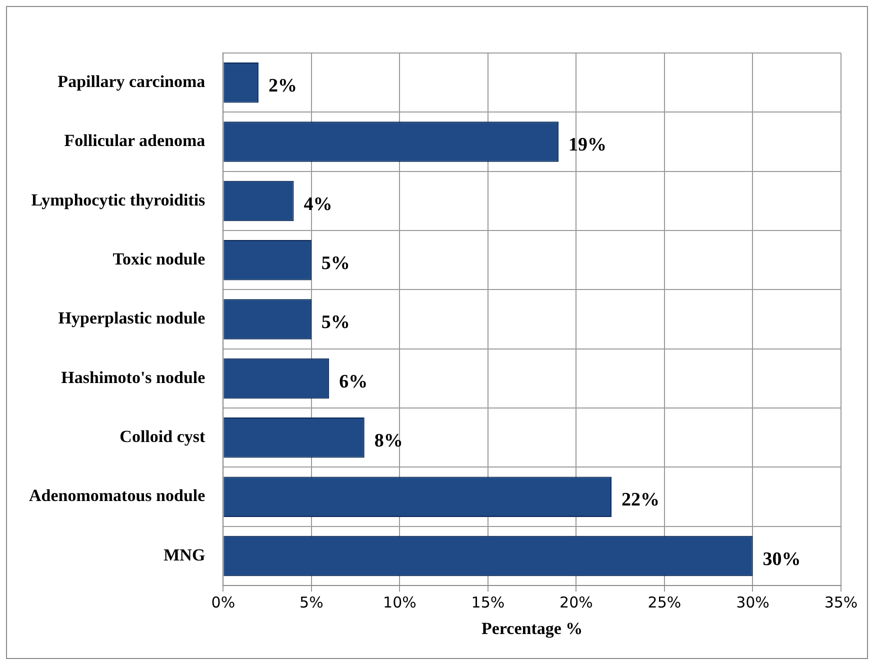  What do you see at coordinates (185, 554) in the screenshot?
I see `y-tick-label: MNG` at bounding box center [185, 554].